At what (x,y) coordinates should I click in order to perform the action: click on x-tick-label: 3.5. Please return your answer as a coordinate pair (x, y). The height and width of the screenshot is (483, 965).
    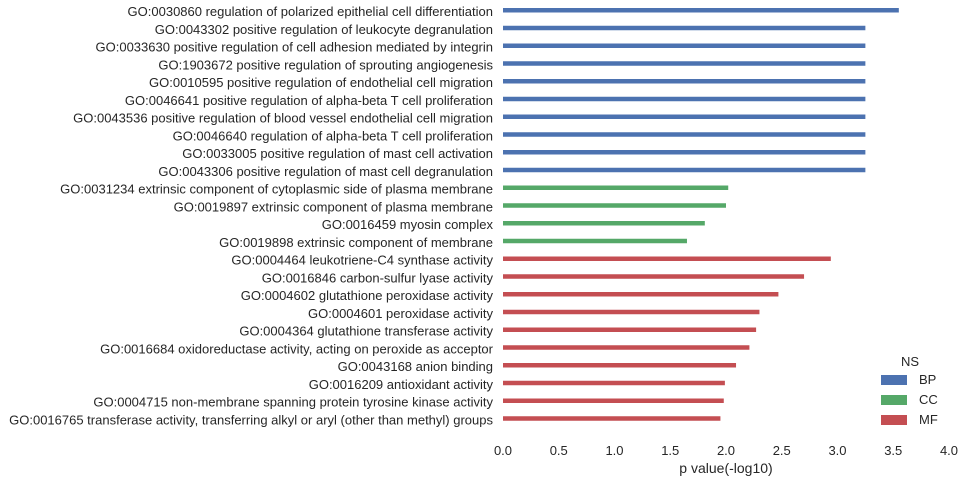
    Looking at the image, I should click on (893, 450).